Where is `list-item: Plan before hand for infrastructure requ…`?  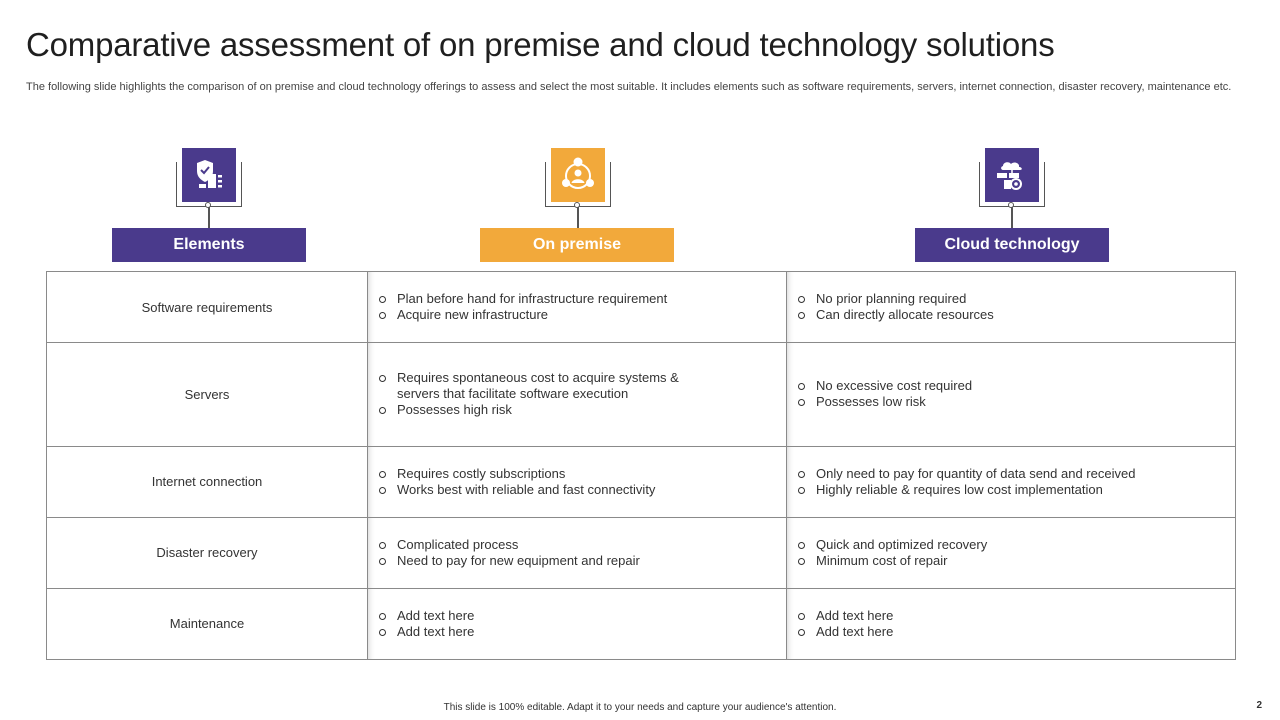 list-item: Plan before hand for infrastructure requ… is located at coordinates (577, 299).